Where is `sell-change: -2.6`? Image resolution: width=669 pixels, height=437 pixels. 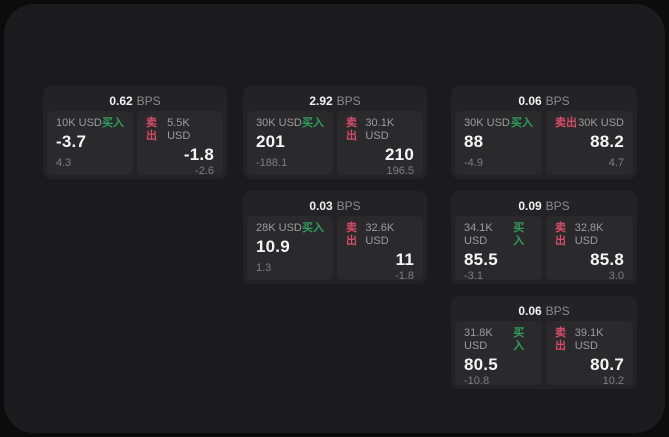
sell-change: -2.6 is located at coordinates (204, 171).